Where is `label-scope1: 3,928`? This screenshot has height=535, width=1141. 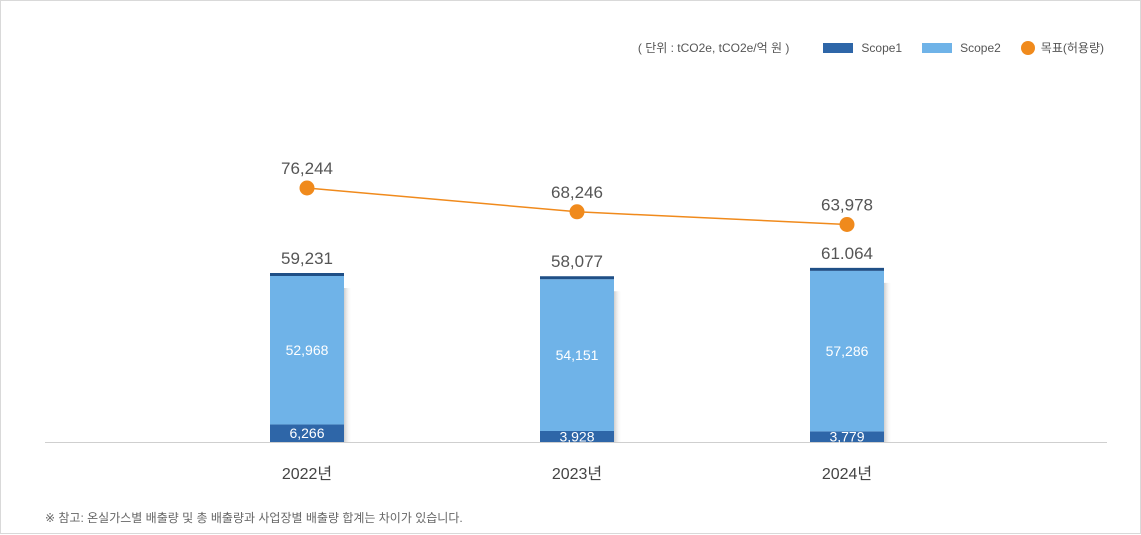
label-scope1: 3,928 is located at coordinates (576, 436).